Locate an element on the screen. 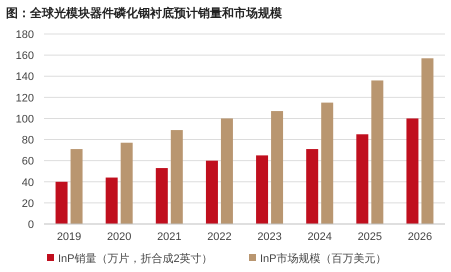 Image resolution: width=451 pixels, height=272 pixels. xtick: 2019 is located at coordinates (69, 237).